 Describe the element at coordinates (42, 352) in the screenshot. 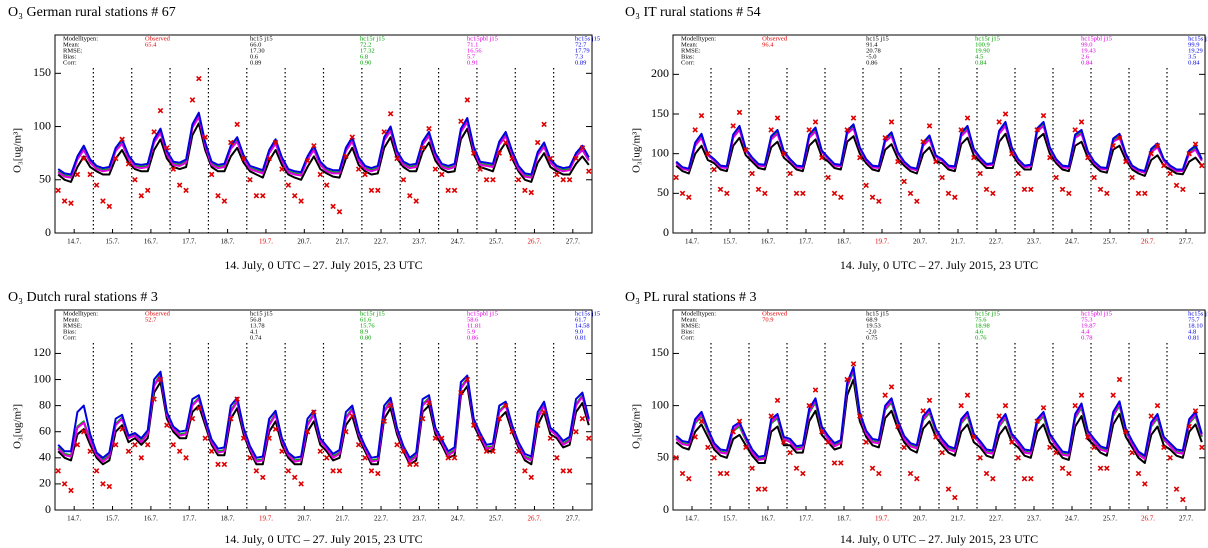

I see `y-tick-label: 120` at that location.